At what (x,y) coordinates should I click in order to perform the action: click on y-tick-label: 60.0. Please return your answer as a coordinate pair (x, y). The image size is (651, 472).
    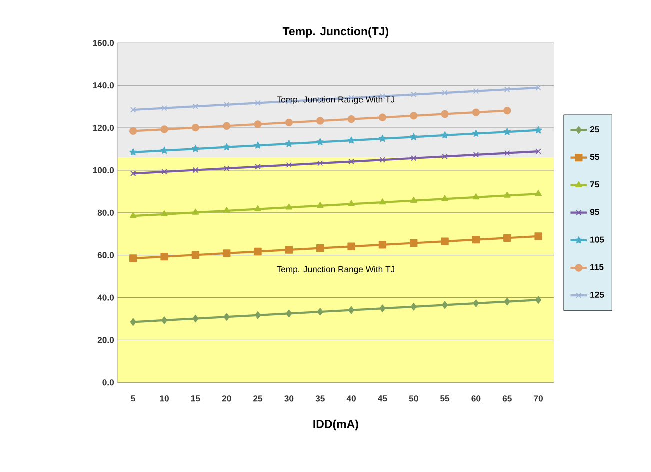
    Looking at the image, I should click on (106, 255).